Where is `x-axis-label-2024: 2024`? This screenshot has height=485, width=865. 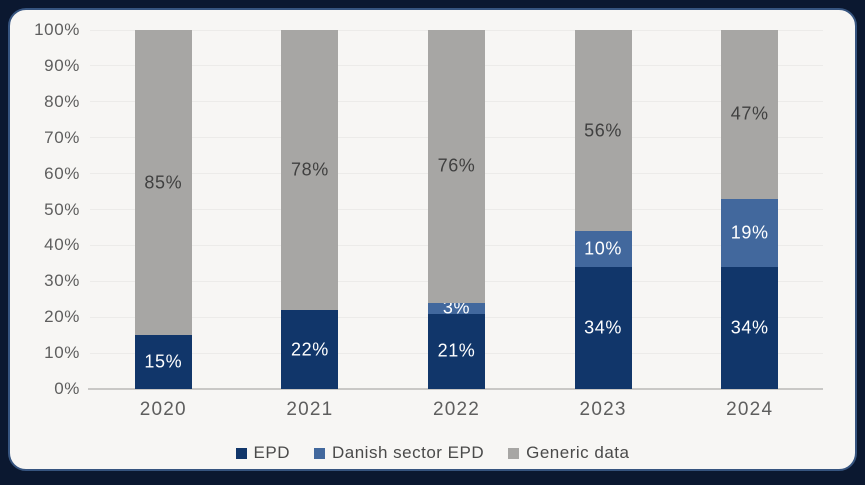
x-axis-label-2024: 2024 is located at coordinates (750, 409).